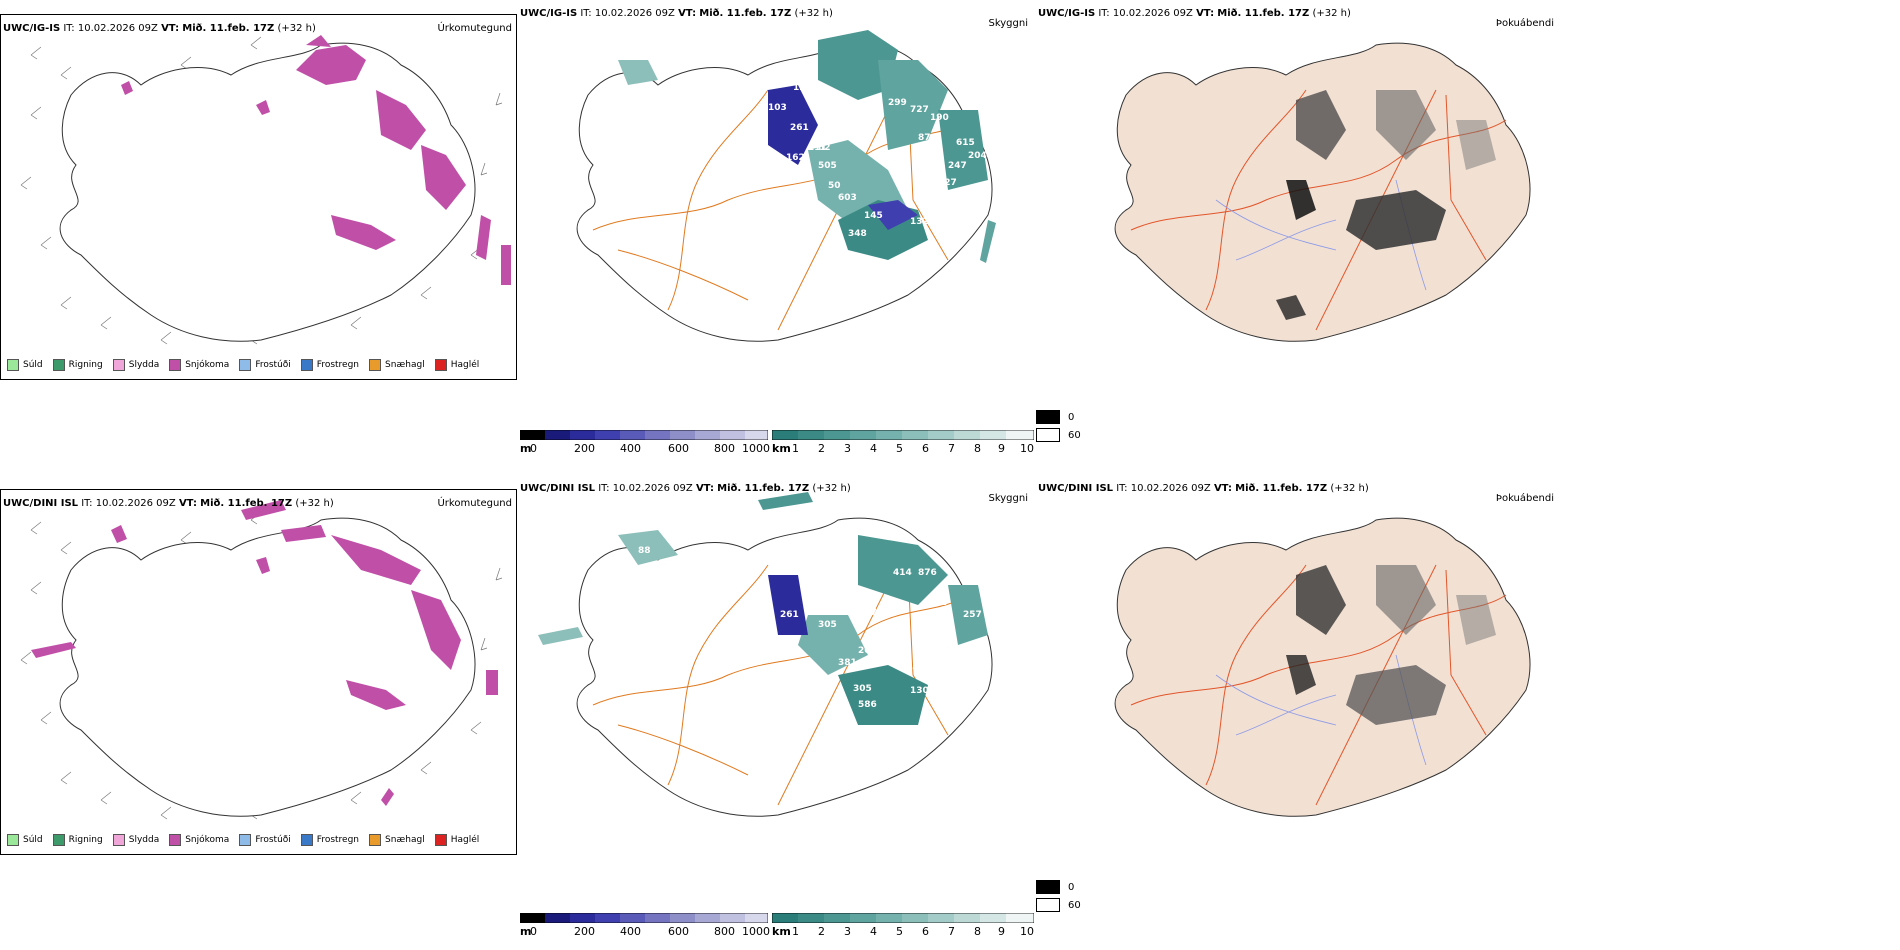  What do you see at coordinates (1001, 931) in the screenshot?
I see `visibility-tick: 9` at bounding box center [1001, 931].